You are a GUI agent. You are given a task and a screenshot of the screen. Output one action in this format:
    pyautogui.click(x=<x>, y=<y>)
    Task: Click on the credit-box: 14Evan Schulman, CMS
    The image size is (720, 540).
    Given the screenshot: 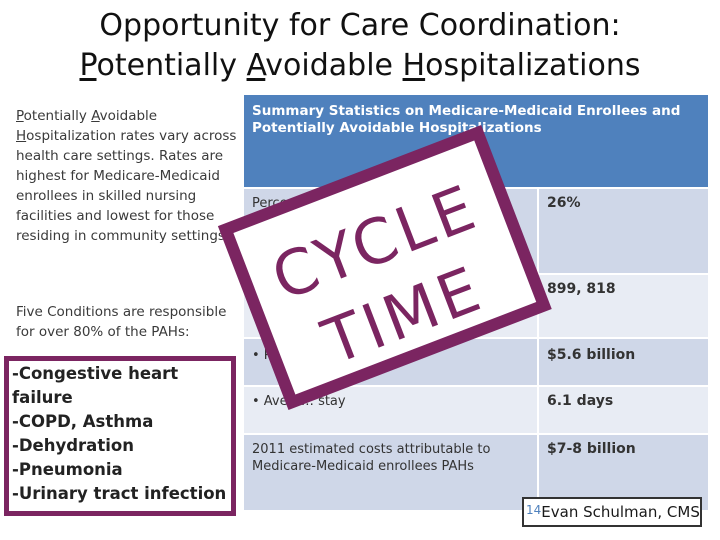 What is the action you would take?
    pyautogui.click(x=612, y=512)
    